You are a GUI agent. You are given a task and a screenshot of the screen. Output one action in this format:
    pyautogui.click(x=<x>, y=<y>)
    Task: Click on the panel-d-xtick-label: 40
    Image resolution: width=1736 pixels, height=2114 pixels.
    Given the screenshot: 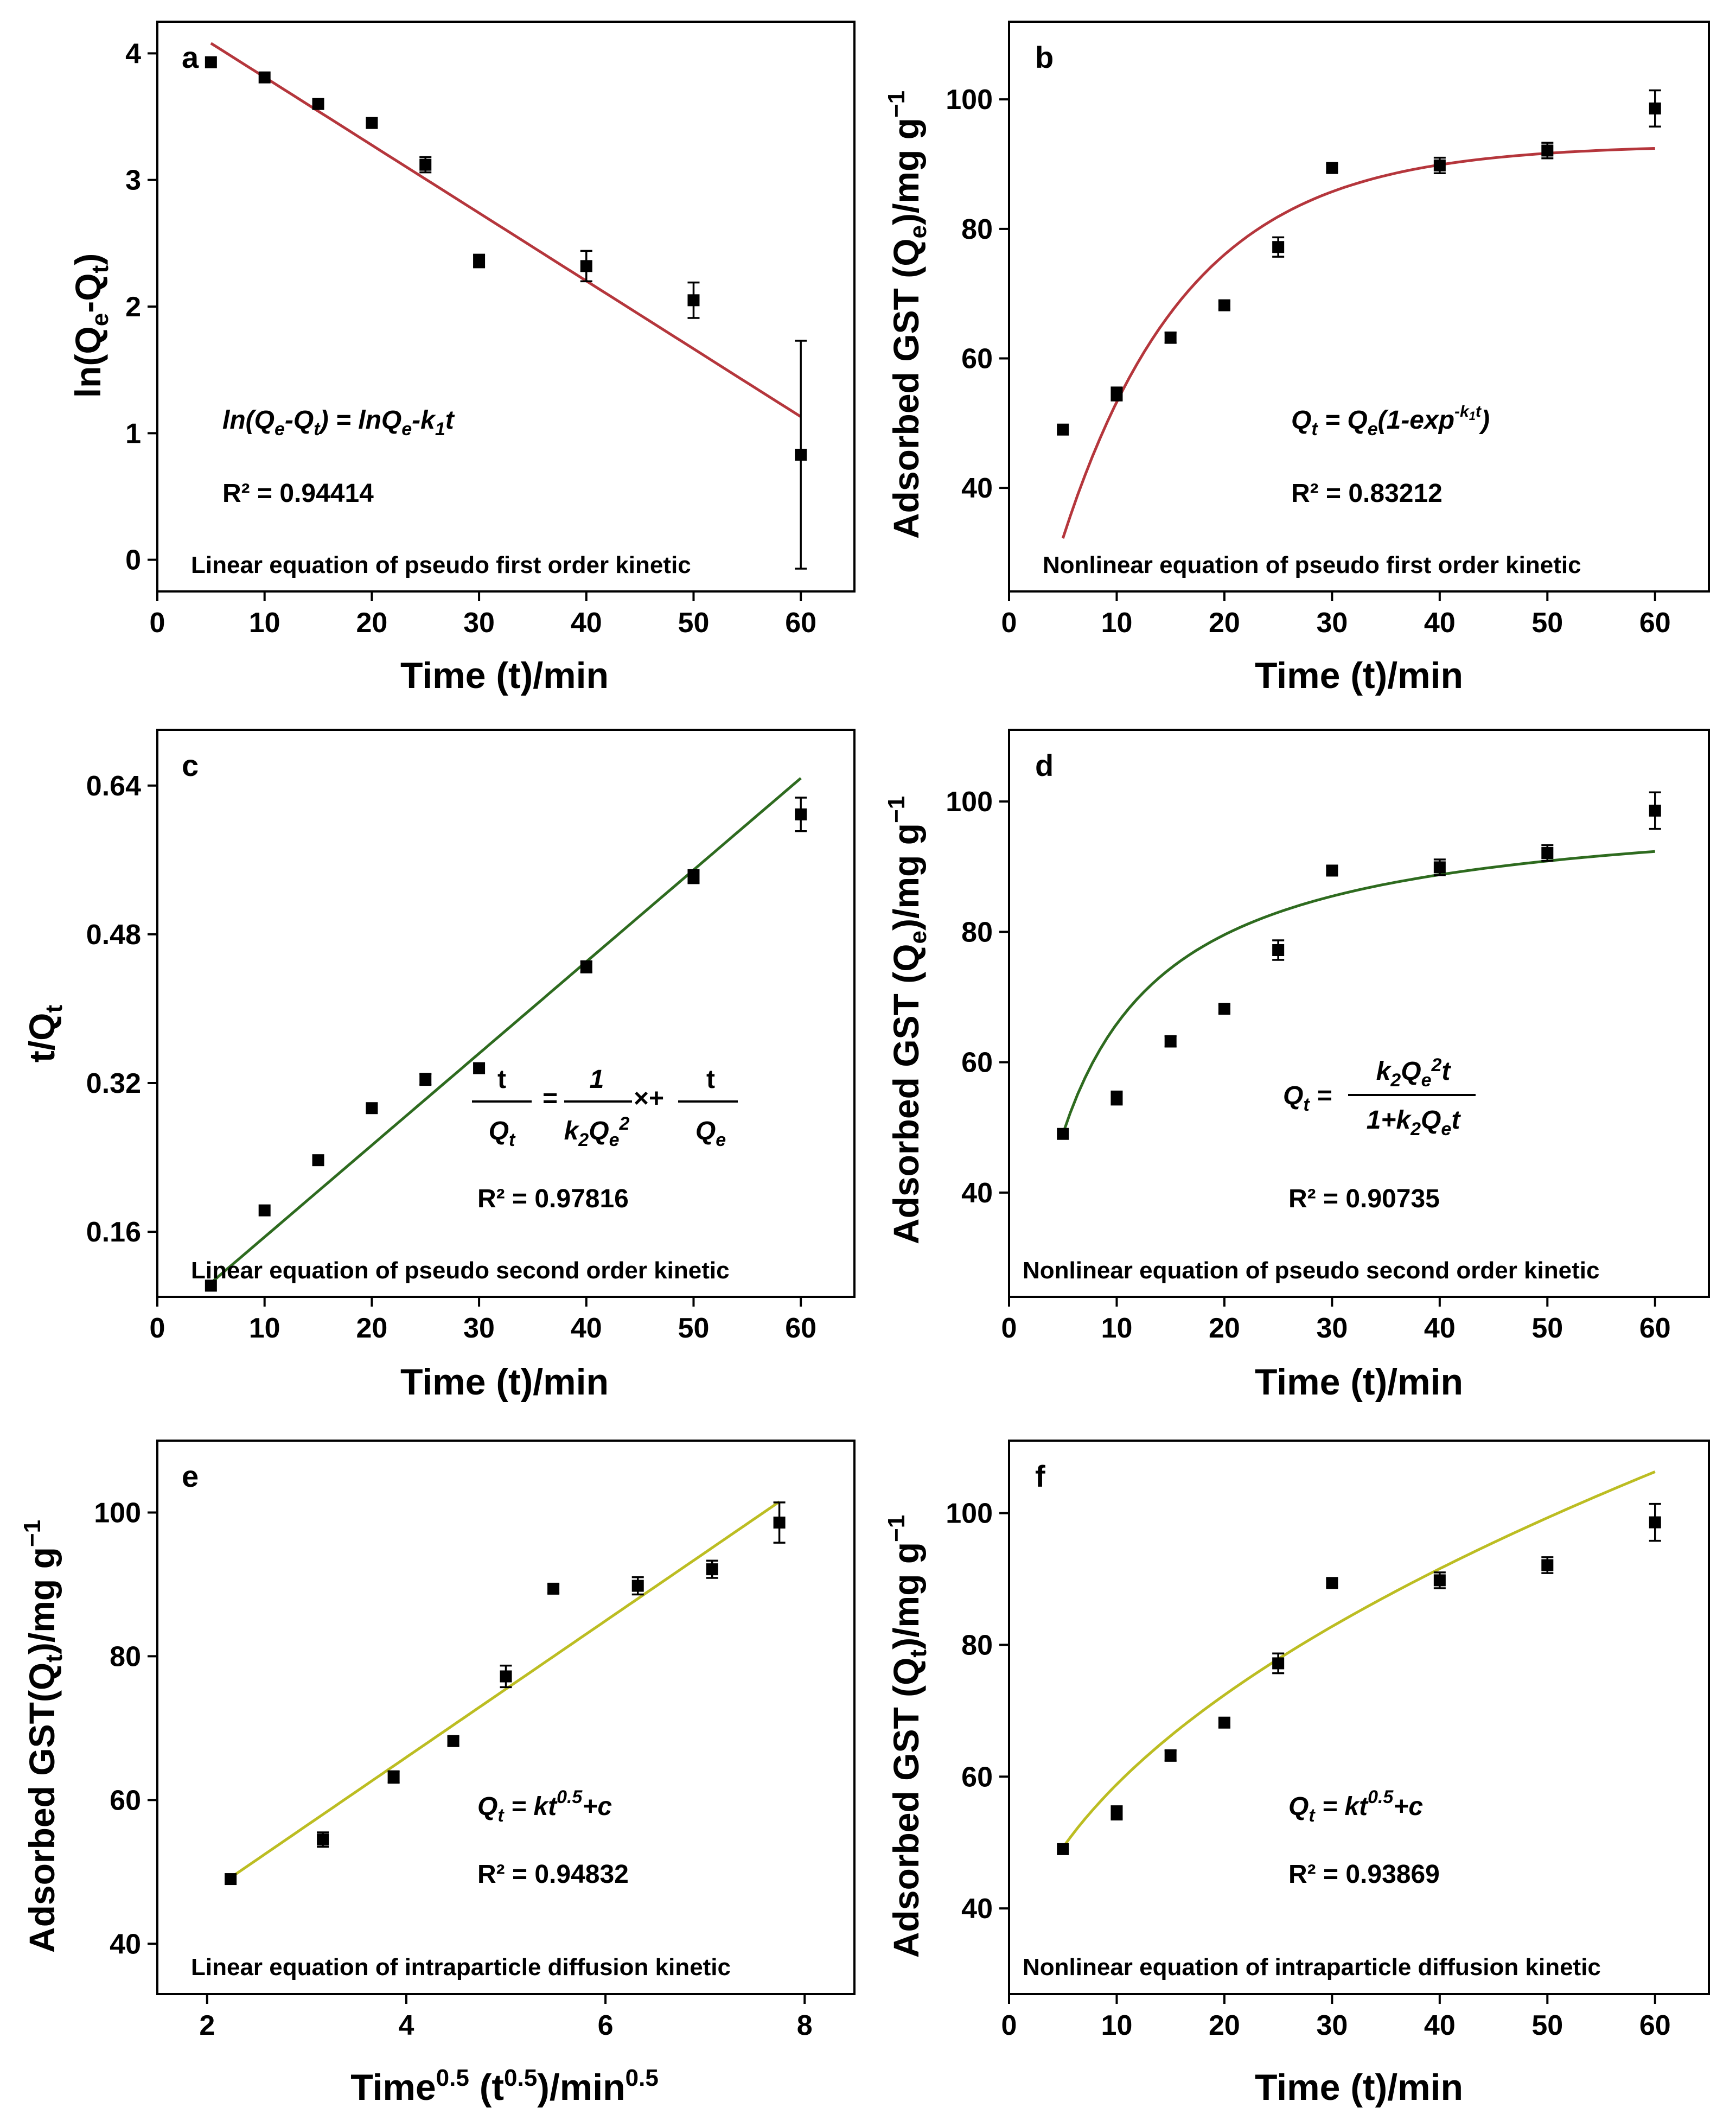 What is the action you would take?
    pyautogui.click(x=1440, y=1328)
    